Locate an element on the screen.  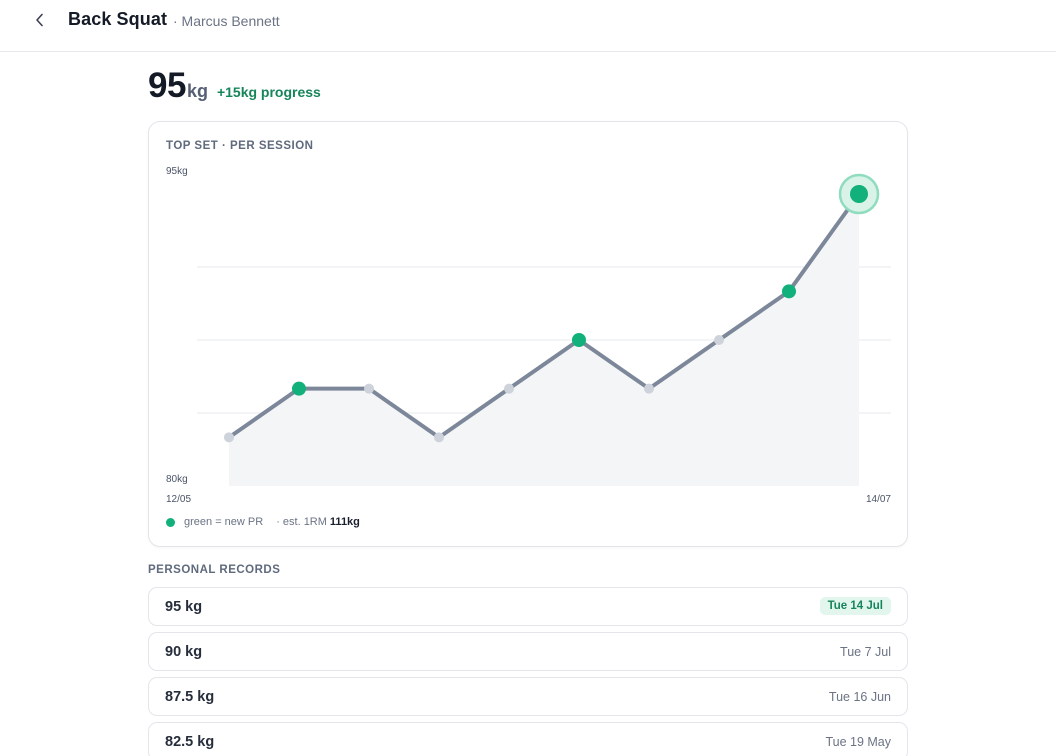
y-min-label: 80kg is located at coordinates (177, 479).